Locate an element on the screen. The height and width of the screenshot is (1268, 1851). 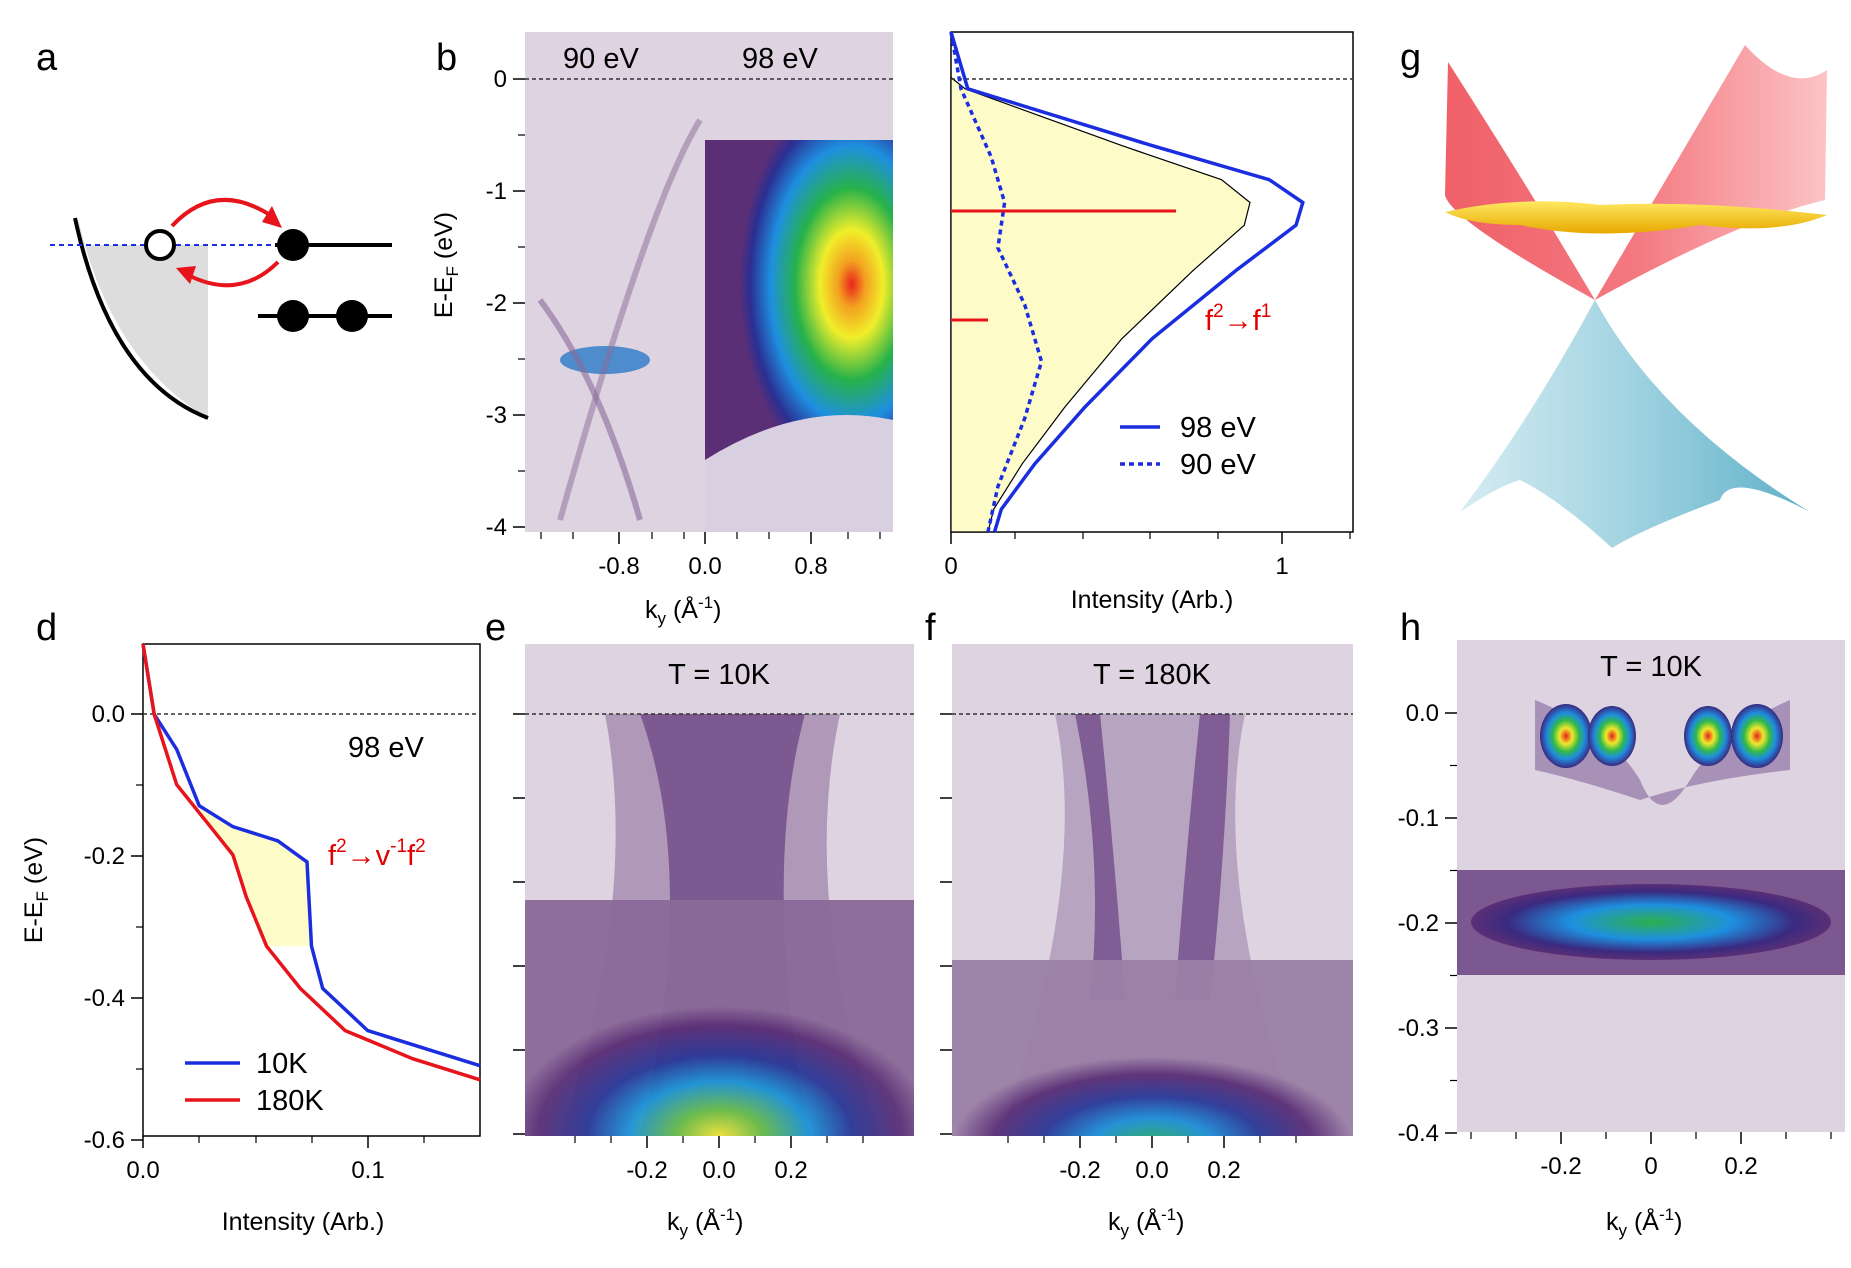
x-axis-ticks: 0.0 0.1 is located at coordinates (275, 1160).